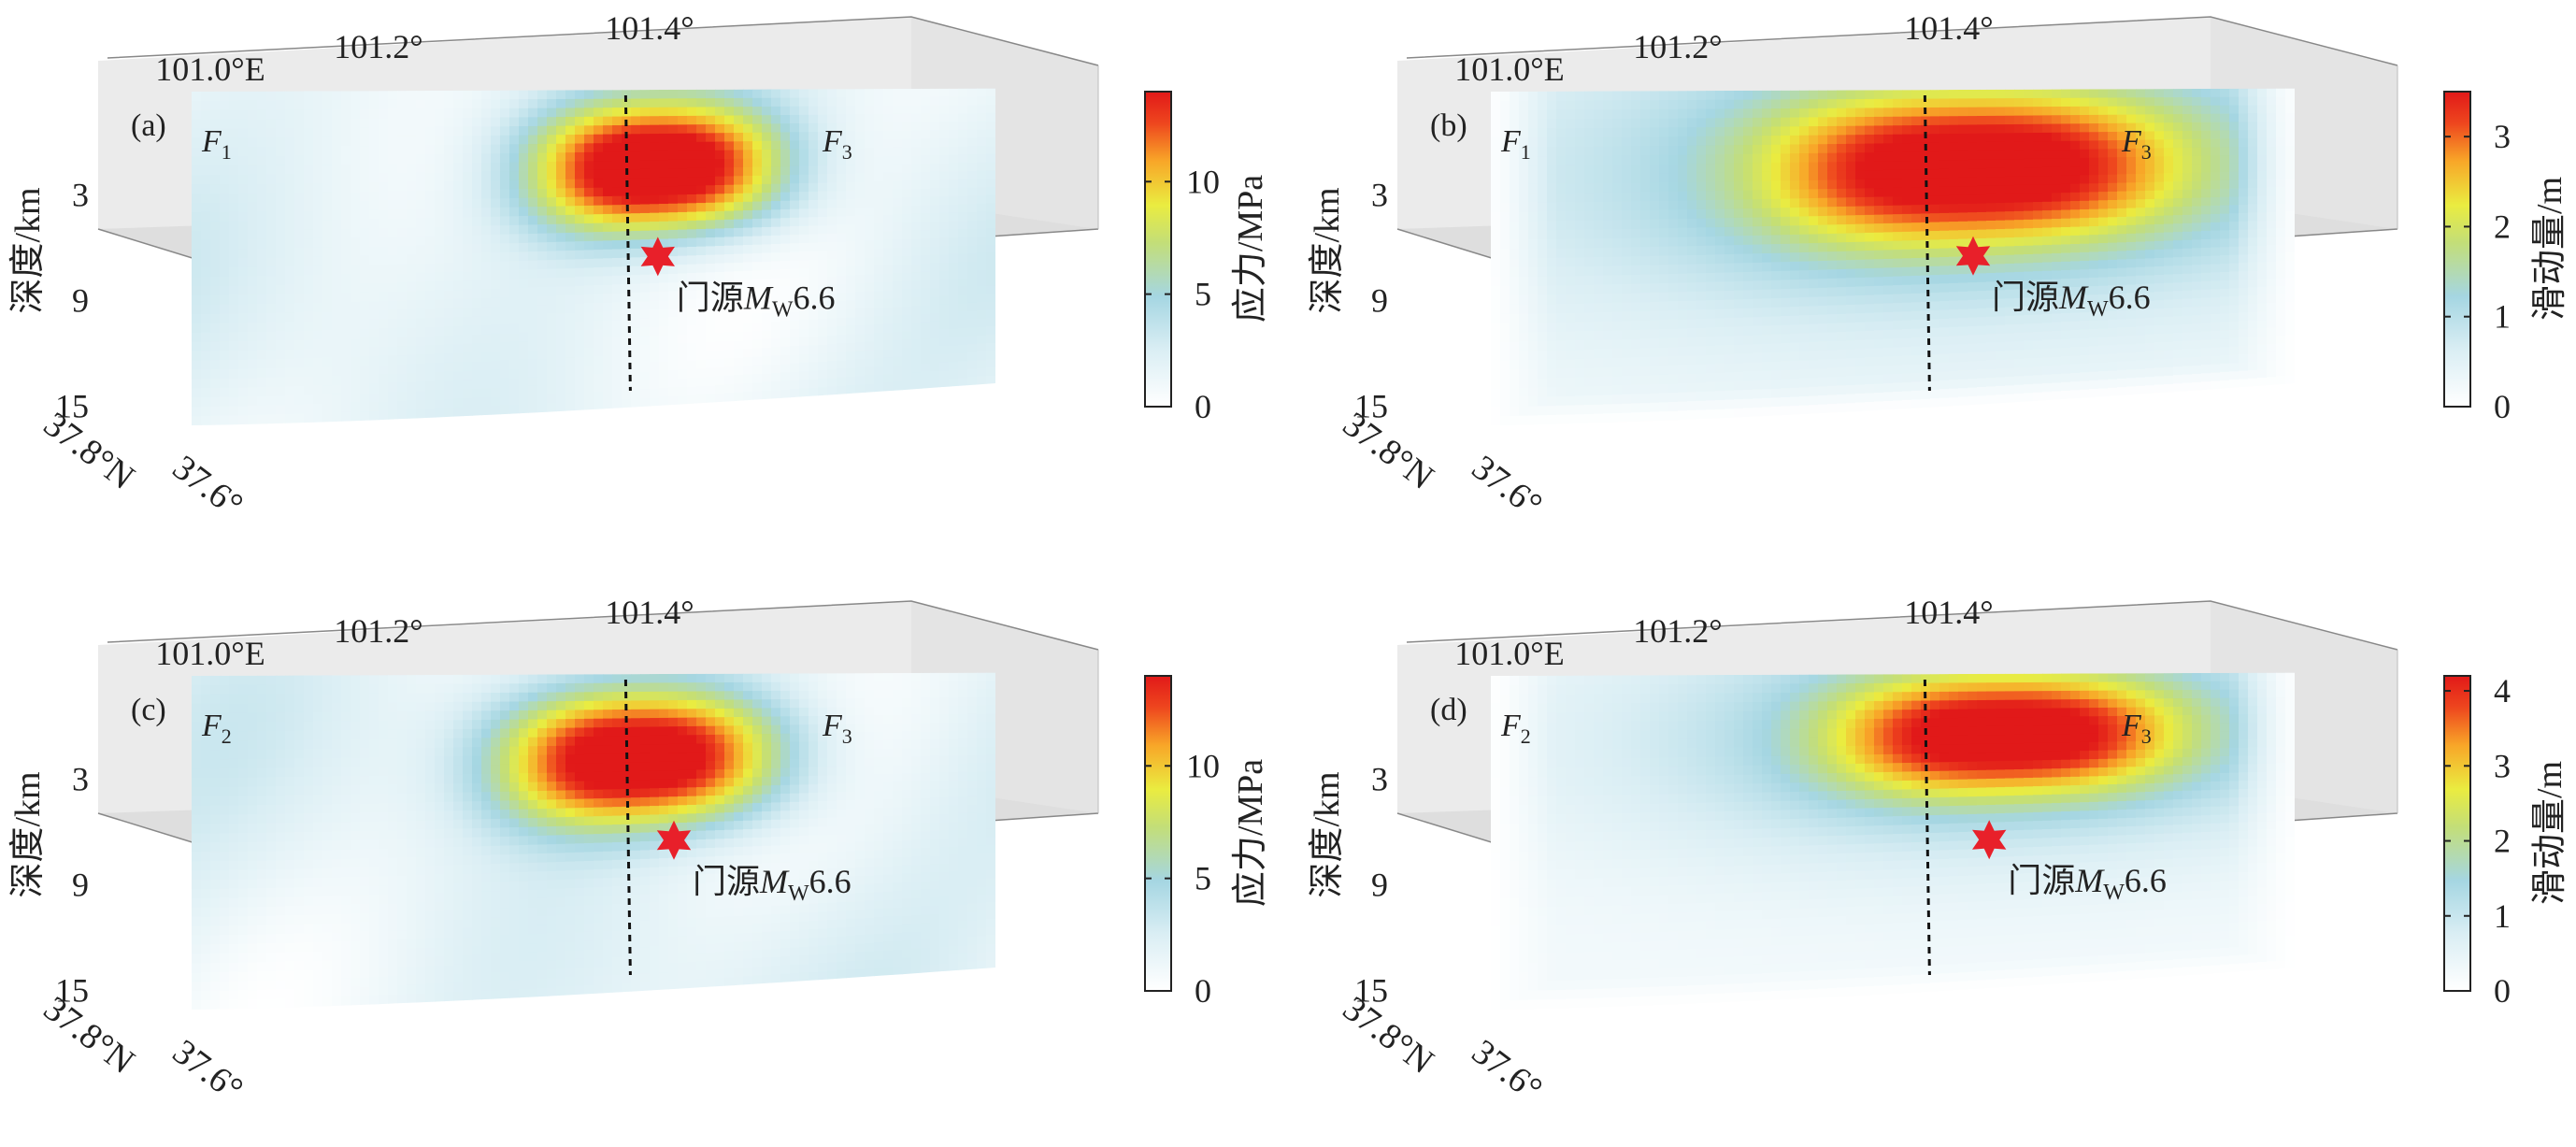 The image size is (2576, 1147). Describe the element at coordinates (148, 125) in the screenshot. I see `panel-label: (a)` at that location.